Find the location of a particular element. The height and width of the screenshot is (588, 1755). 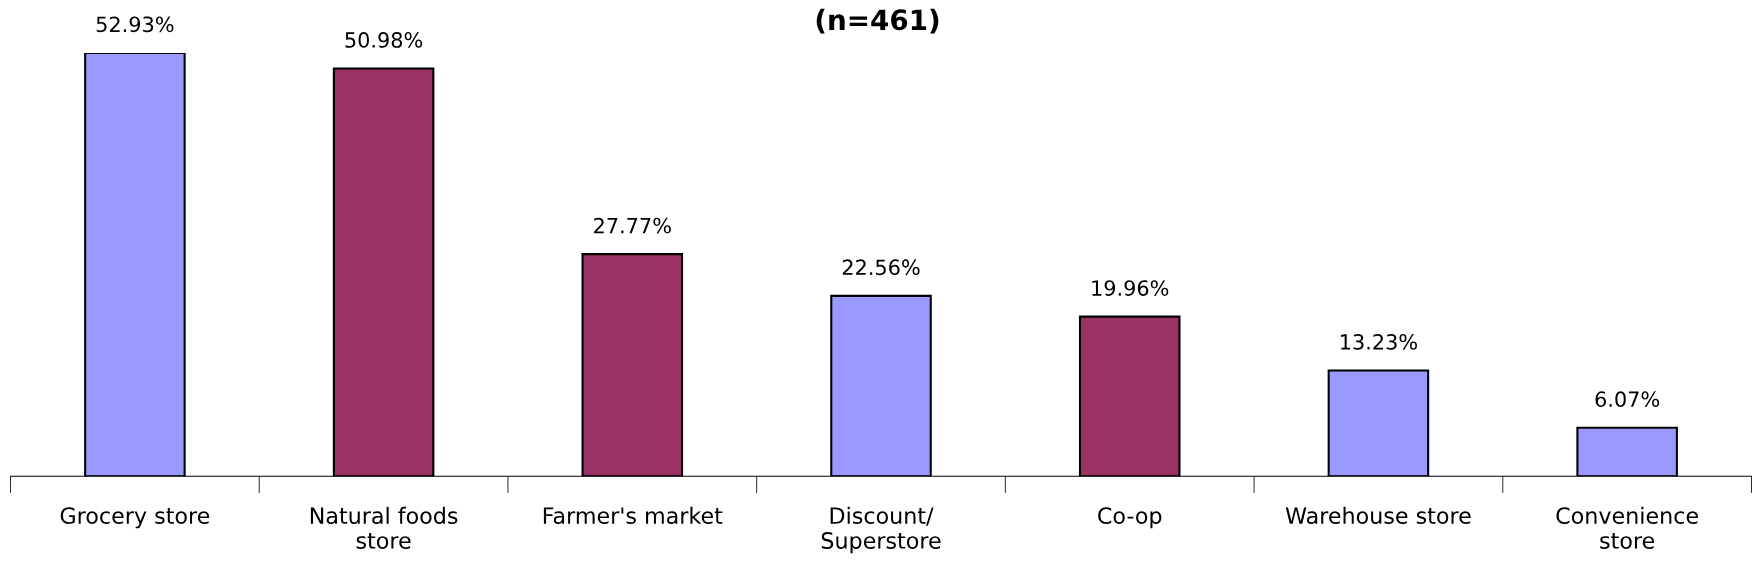

data-label: 13.23% is located at coordinates (1379, 342).